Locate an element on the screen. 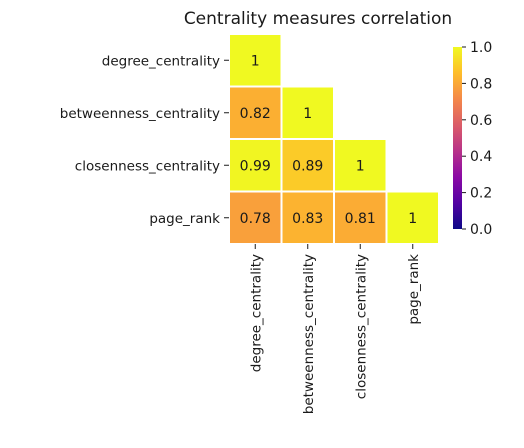  heatmap-cell-page_rank-betweenness_centrality is located at coordinates (307, 217).